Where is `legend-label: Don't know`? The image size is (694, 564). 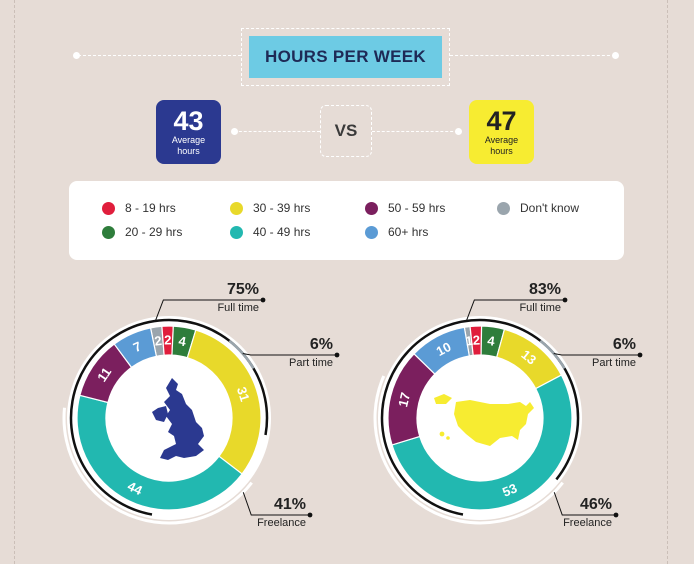
legend-label: Don't know is located at coordinates (549, 208).